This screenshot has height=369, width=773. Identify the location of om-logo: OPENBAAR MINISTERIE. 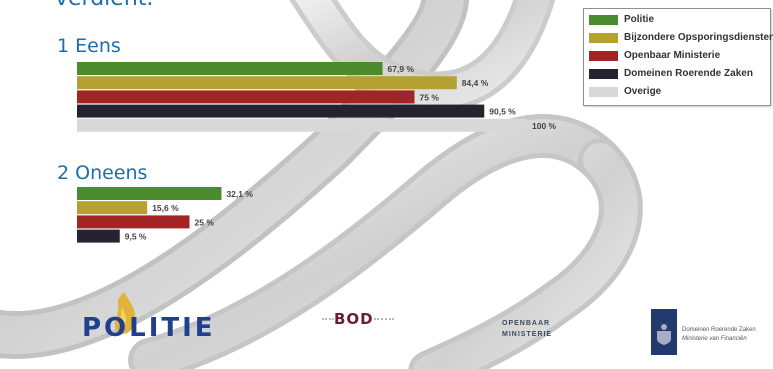
(537, 333).